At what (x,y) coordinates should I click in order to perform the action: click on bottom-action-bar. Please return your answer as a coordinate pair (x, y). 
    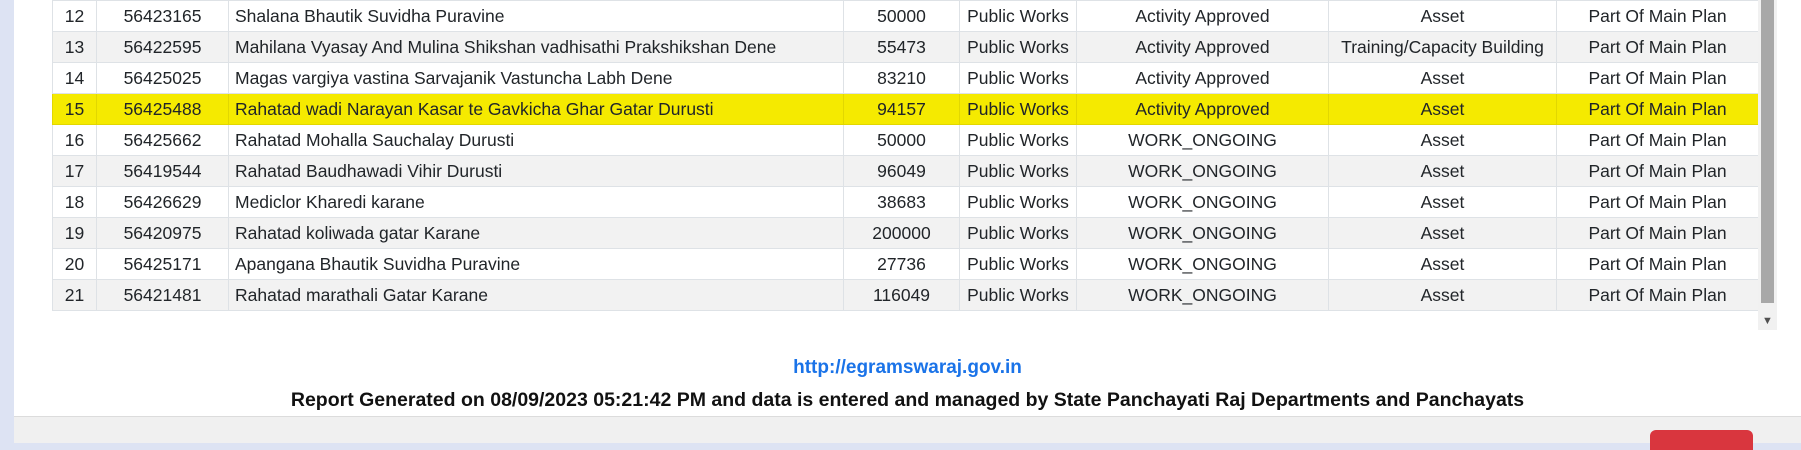
    Looking at the image, I should click on (907, 429).